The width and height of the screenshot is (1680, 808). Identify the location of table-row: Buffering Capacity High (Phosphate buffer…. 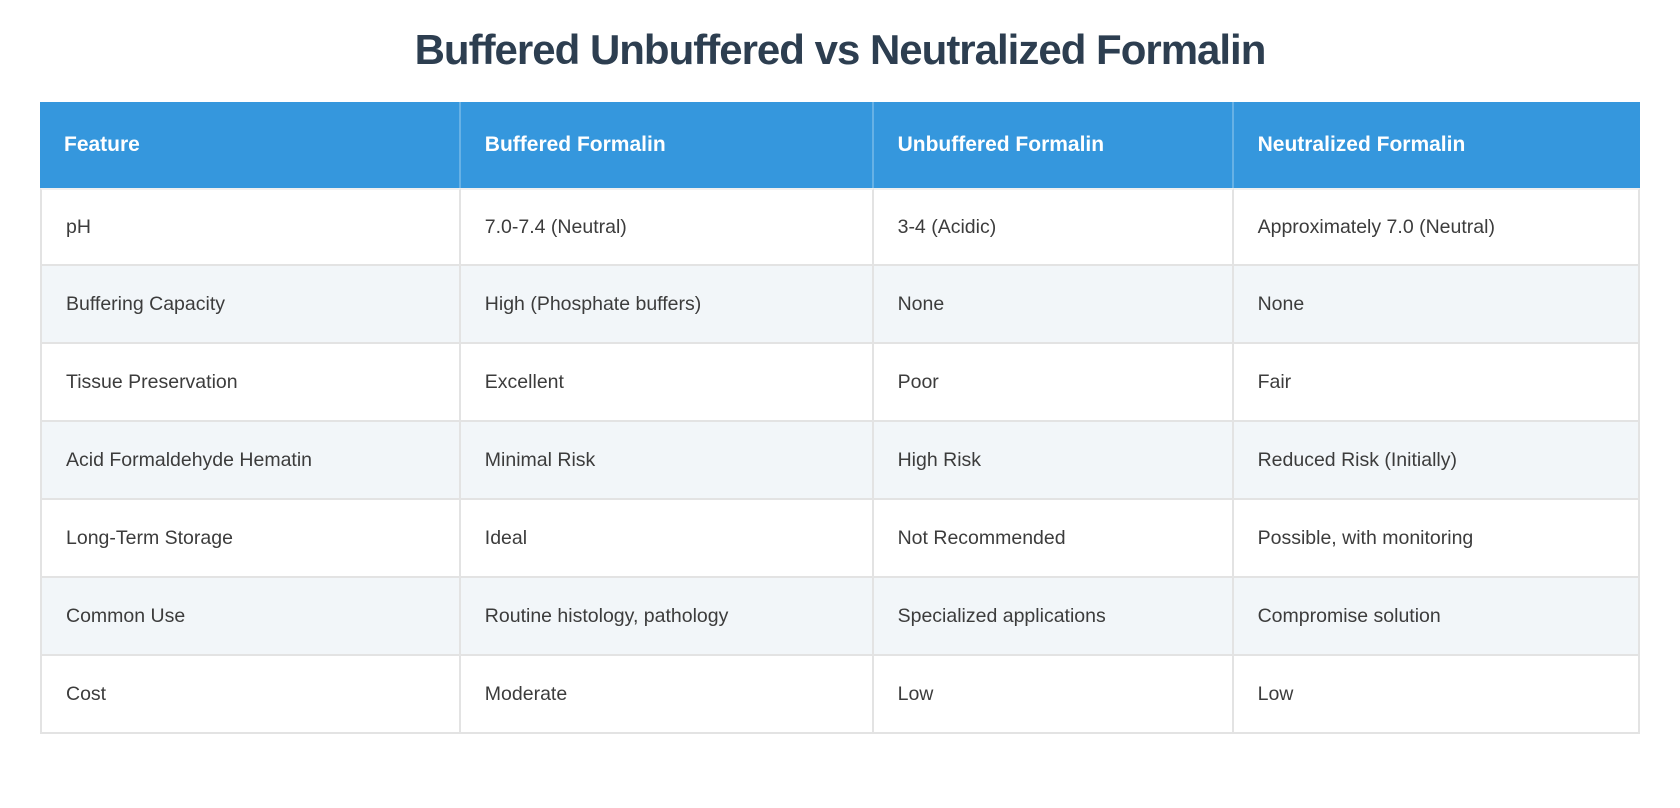
(840, 305).